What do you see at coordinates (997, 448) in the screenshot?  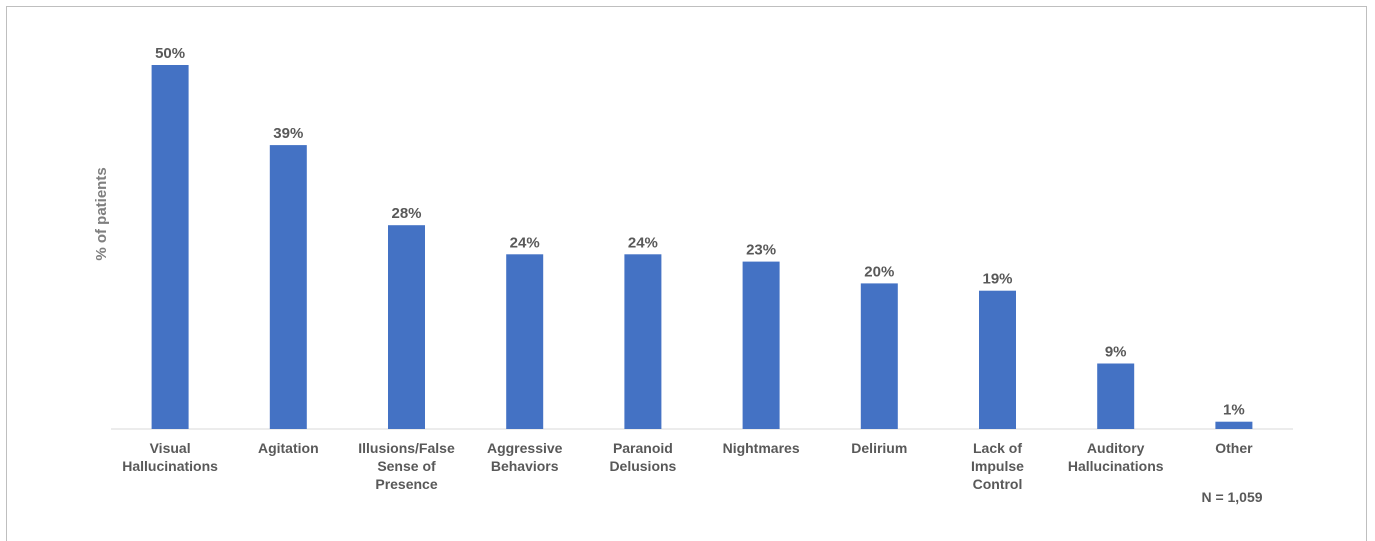 I see `category-label-line: Lack of` at bounding box center [997, 448].